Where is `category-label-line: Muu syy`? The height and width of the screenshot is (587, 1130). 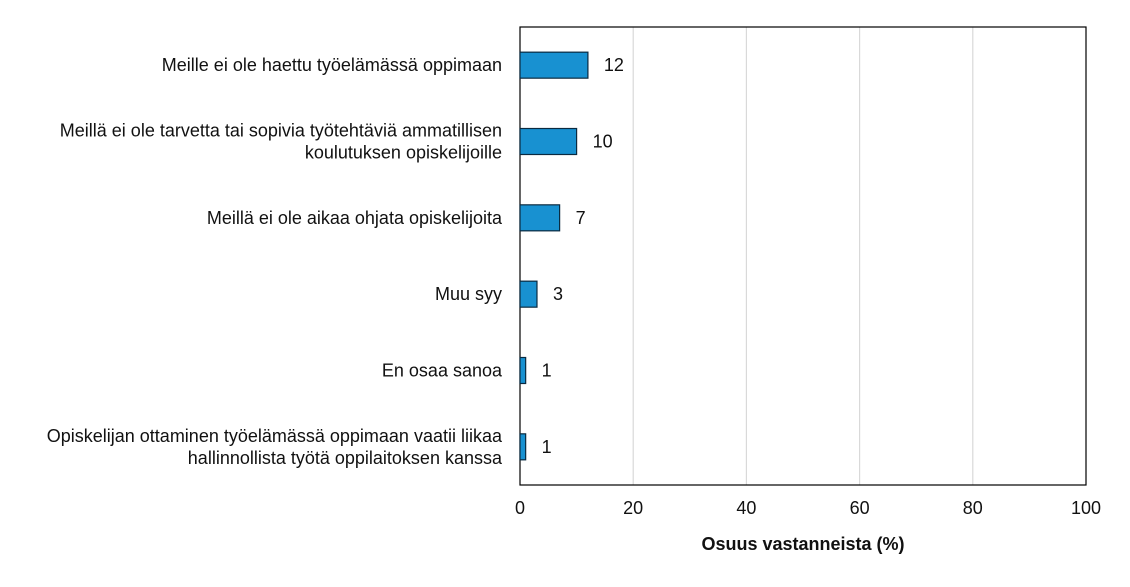
category-label-line: Muu syy is located at coordinates (468, 294).